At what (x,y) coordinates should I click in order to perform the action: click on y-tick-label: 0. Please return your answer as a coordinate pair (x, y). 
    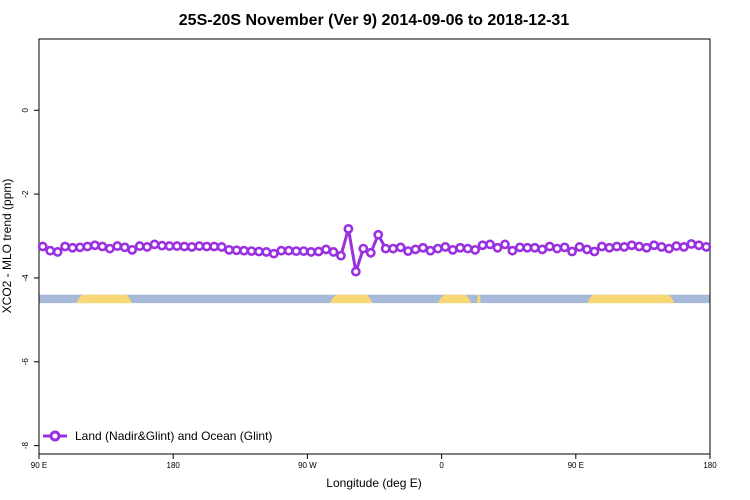
    Looking at the image, I should click on (25, 109).